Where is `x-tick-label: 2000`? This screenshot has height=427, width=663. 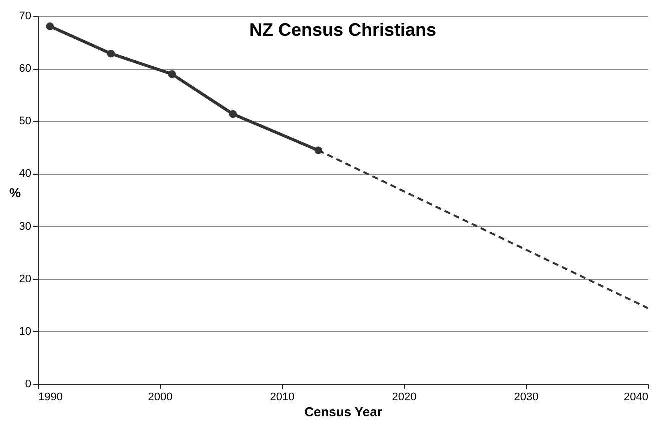
x-tick-label: 2000 is located at coordinates (160, 398).